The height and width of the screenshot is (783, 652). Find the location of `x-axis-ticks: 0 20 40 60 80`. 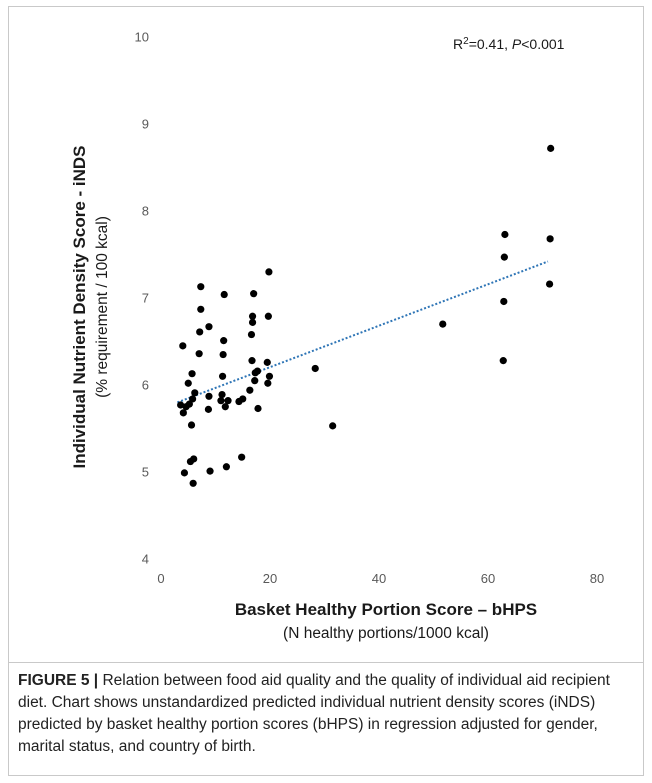

x-axis-ticks: 0 20 40 60 80 is located at coordinates (380, 578).